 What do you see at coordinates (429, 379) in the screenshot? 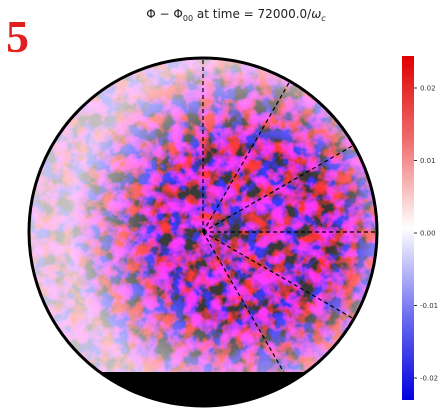
I see `colorbar-tick-label: -0.02` at bounding box center [429, 379].